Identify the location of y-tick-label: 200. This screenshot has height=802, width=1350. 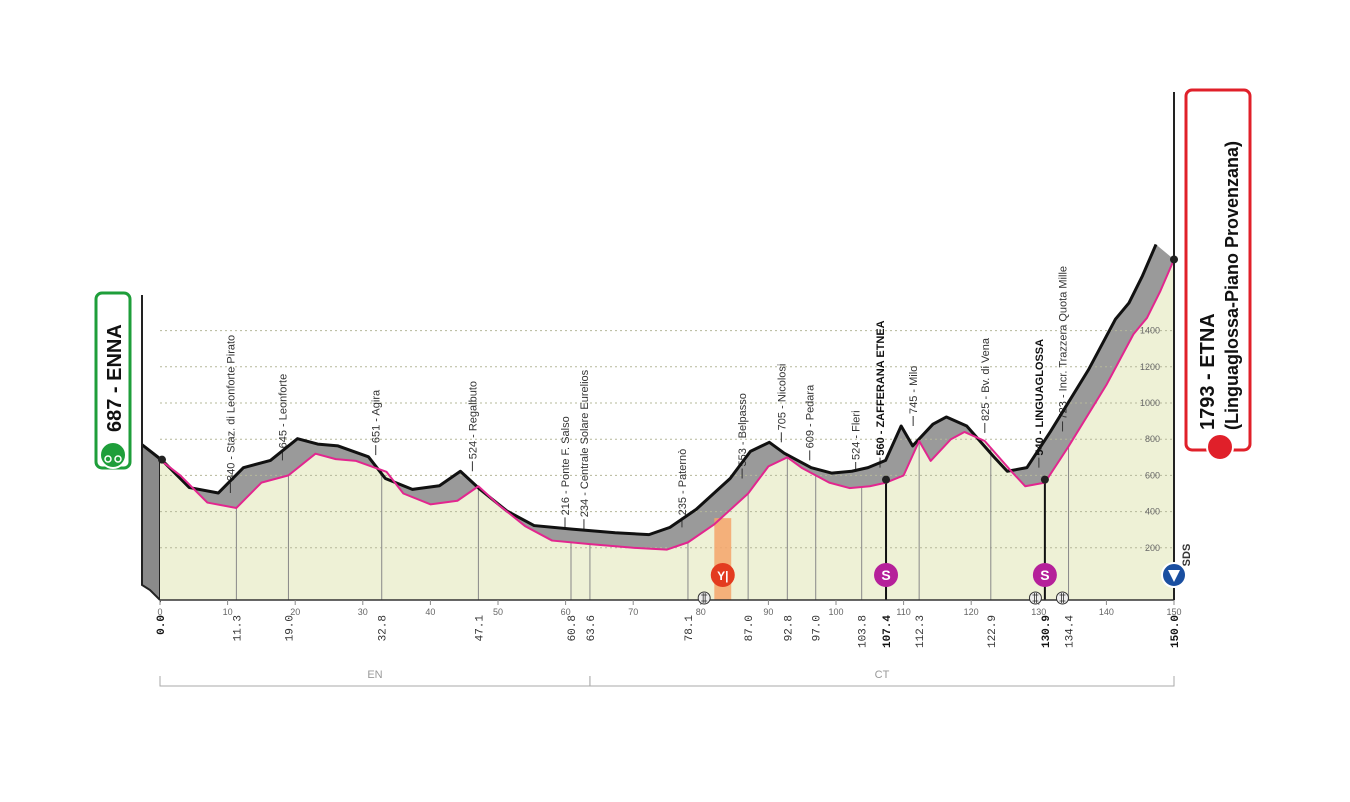
(1152, 548).